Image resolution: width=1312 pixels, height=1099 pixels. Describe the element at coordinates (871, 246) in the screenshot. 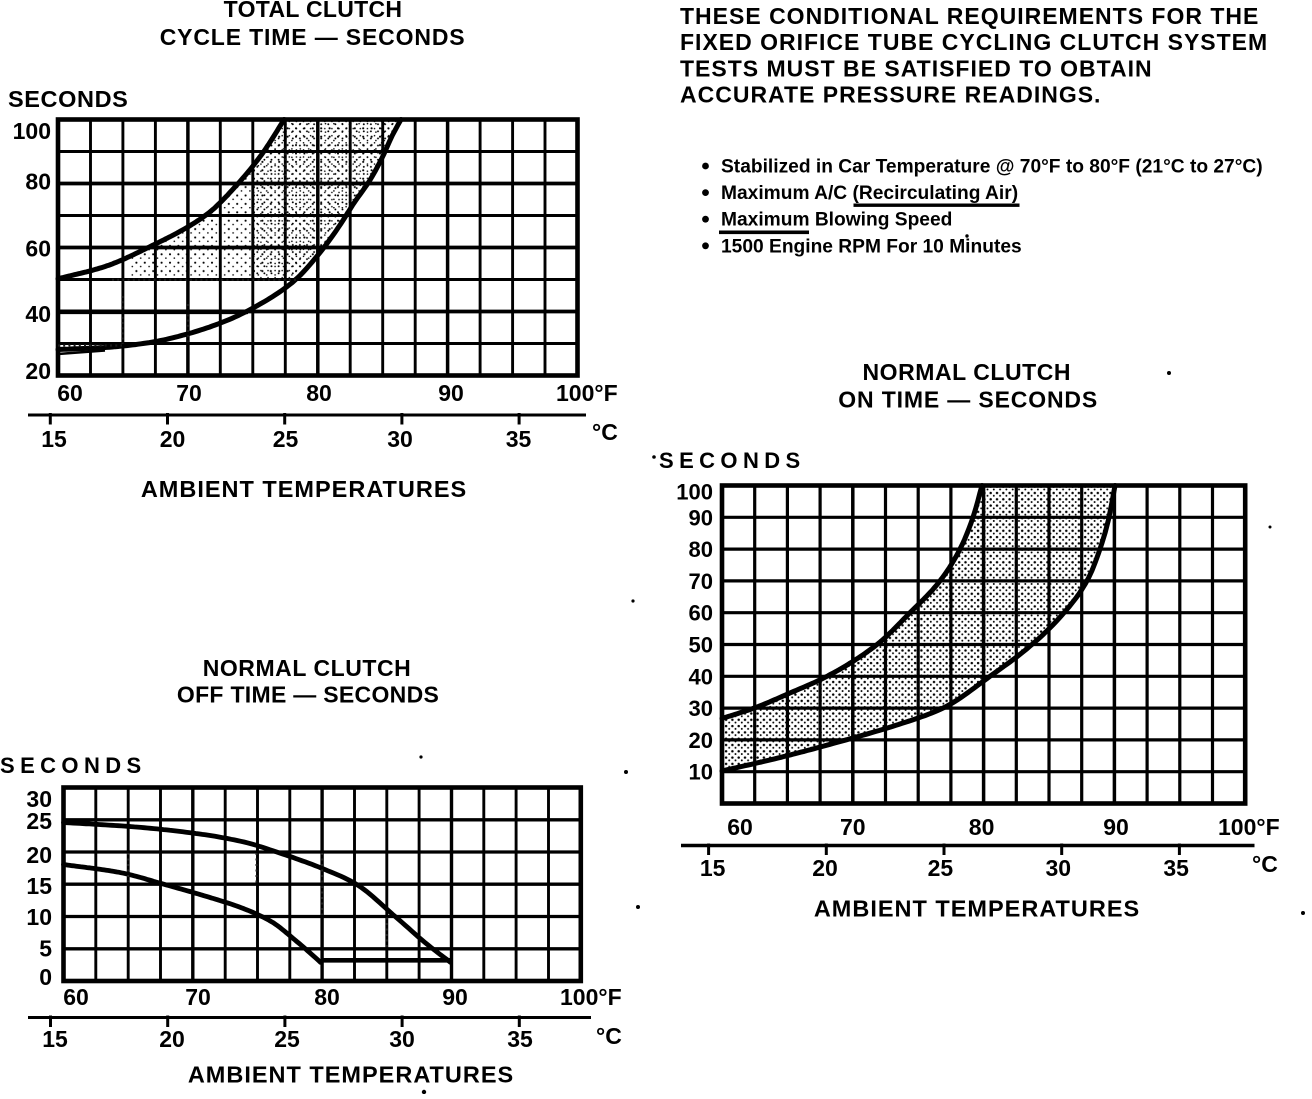

I see `svg-text: 1500 Engine RPM For 10 Minutes` at that location.